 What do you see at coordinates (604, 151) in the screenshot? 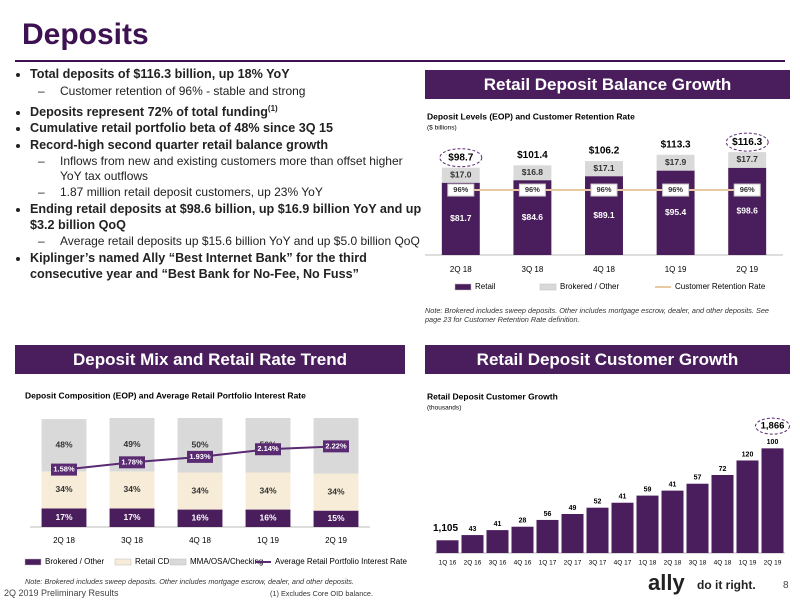
I see `total-label: $106.2` at bounding box center [604, 151].